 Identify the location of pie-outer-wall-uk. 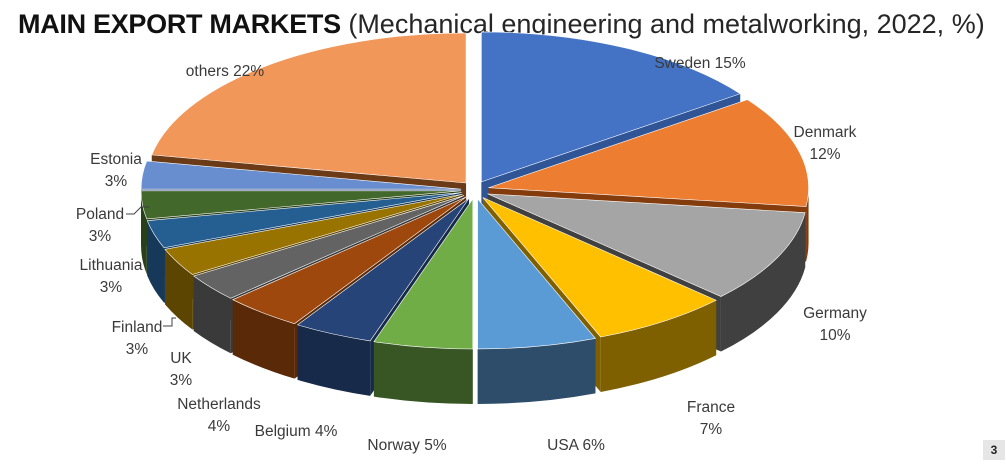
(212, 314).